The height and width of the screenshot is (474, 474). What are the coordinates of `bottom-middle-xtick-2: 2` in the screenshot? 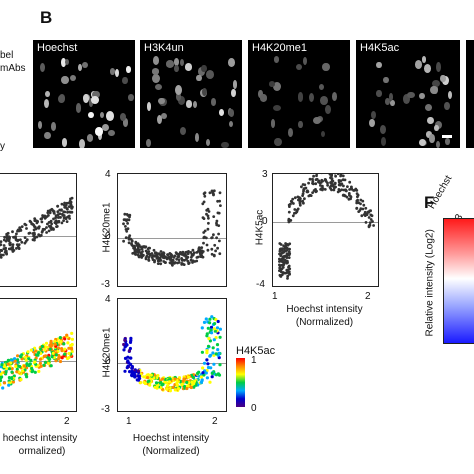 It's located at (215, 421).